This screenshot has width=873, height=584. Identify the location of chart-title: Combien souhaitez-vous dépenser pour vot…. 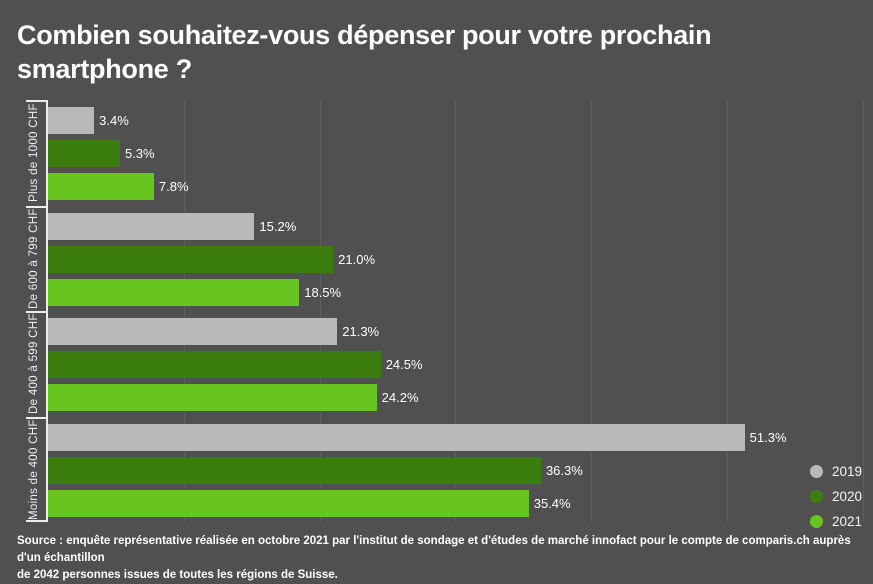
(432, 52).